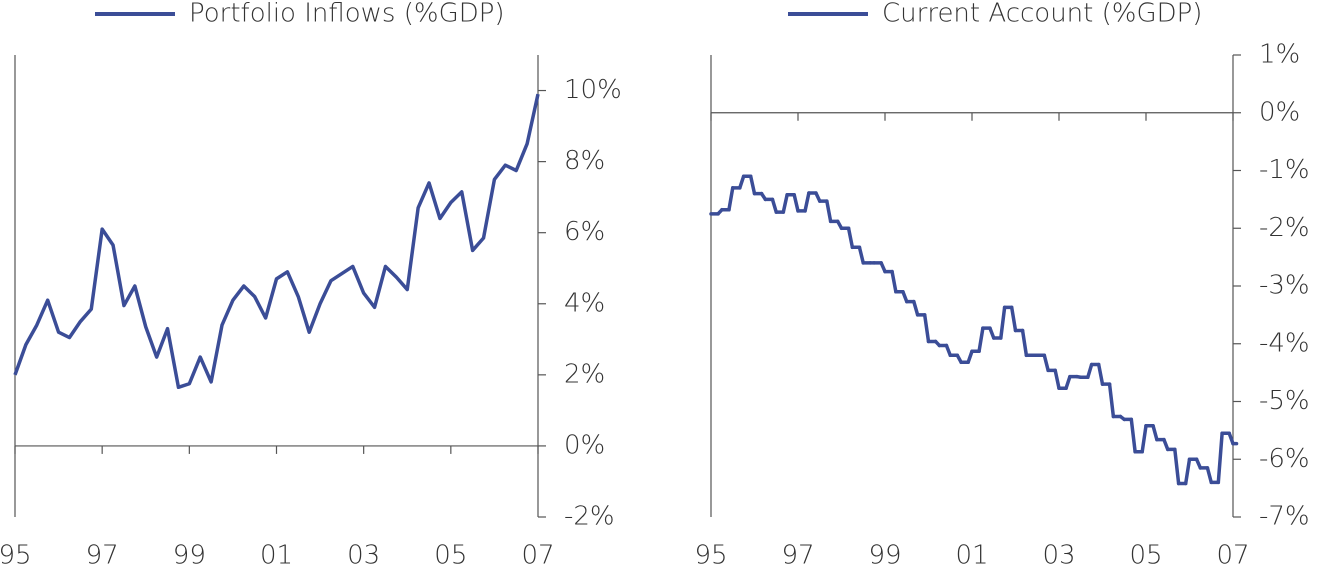 The width and height of the screenshot is (1323, 569). I want to click on y-tick-label: -3%, so click(1284, 286).